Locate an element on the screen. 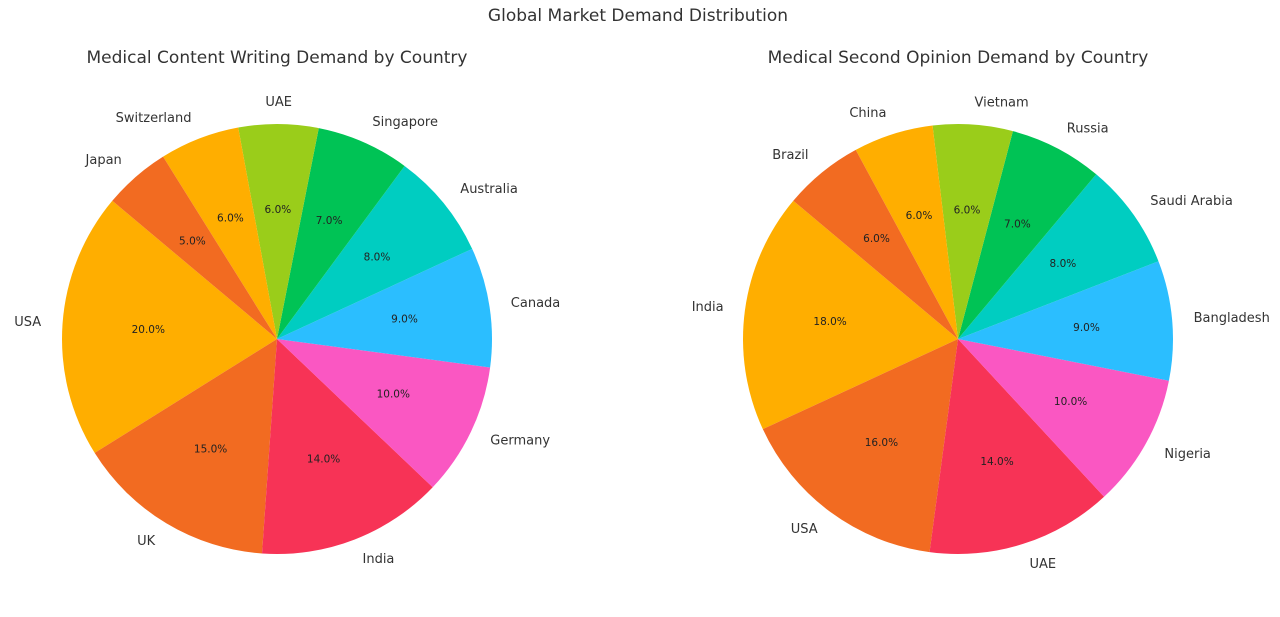 This screenshot has height=617, width=1280. pie-label-vietnam: Vietnam is located at coordinates (1002, 103).